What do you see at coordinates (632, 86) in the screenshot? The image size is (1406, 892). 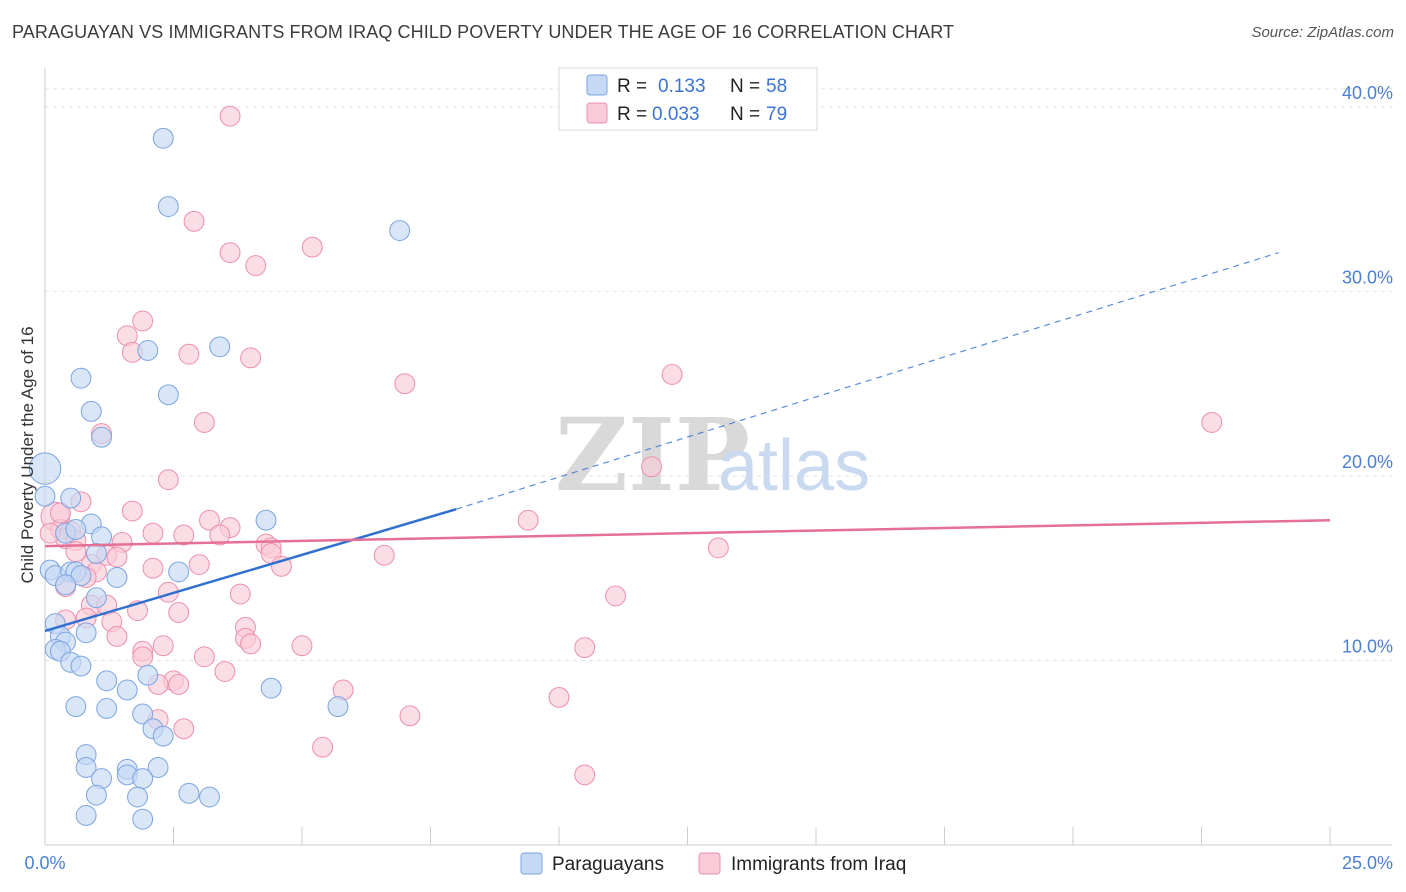 I see `legend-r-label-blue: R =` at bounding box center [632, 86].